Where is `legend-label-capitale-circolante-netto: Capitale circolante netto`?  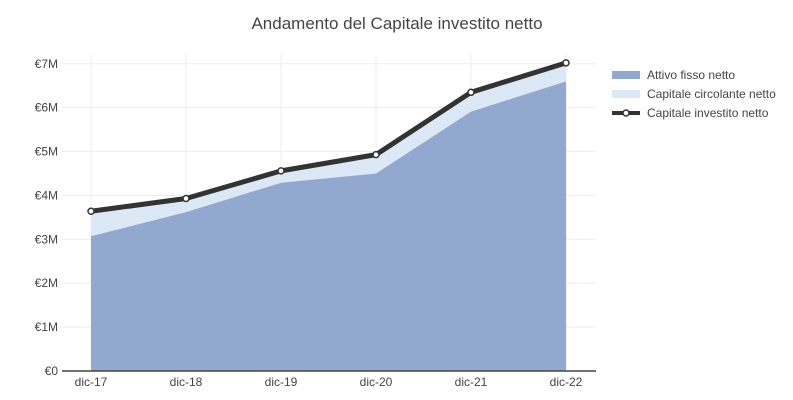
legend-label-capitale-circolante-netto: Capitale circolante netto is located at coordinates (711, 94).